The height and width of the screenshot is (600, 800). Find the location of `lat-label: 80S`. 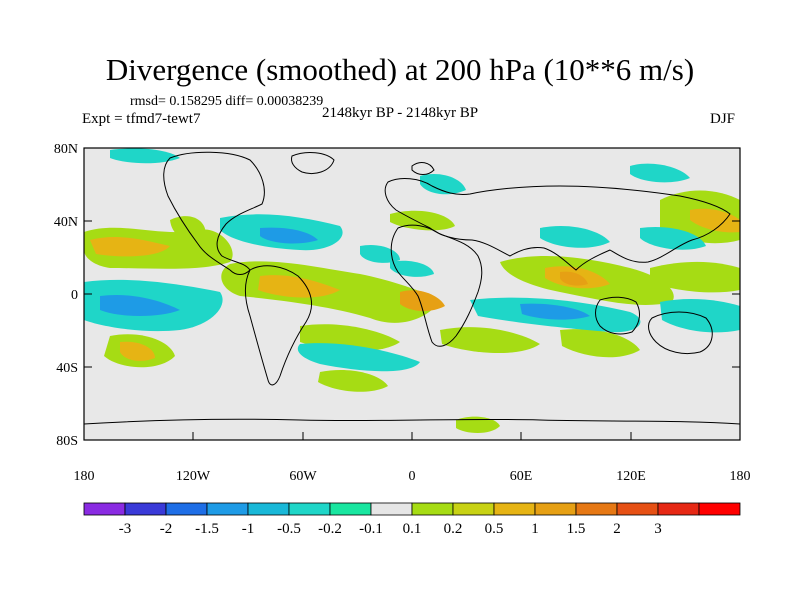

lat-label: 80S is located at coordinates (67, 441).